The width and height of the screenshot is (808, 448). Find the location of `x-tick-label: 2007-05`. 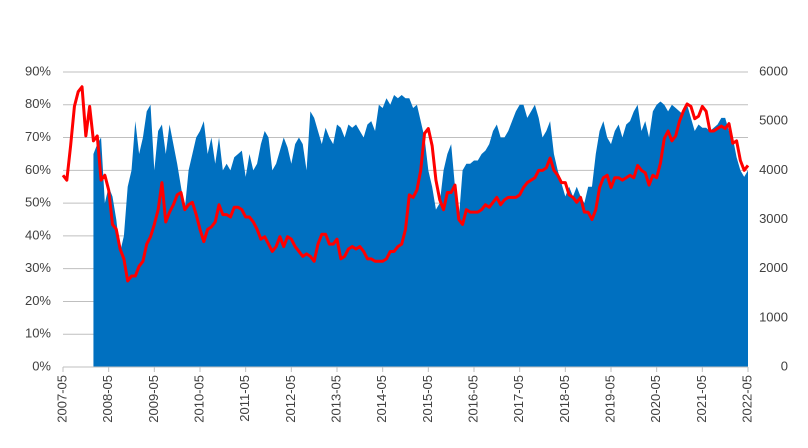

x-tick-label: 2007-05 is located at coordinates (61, 399).